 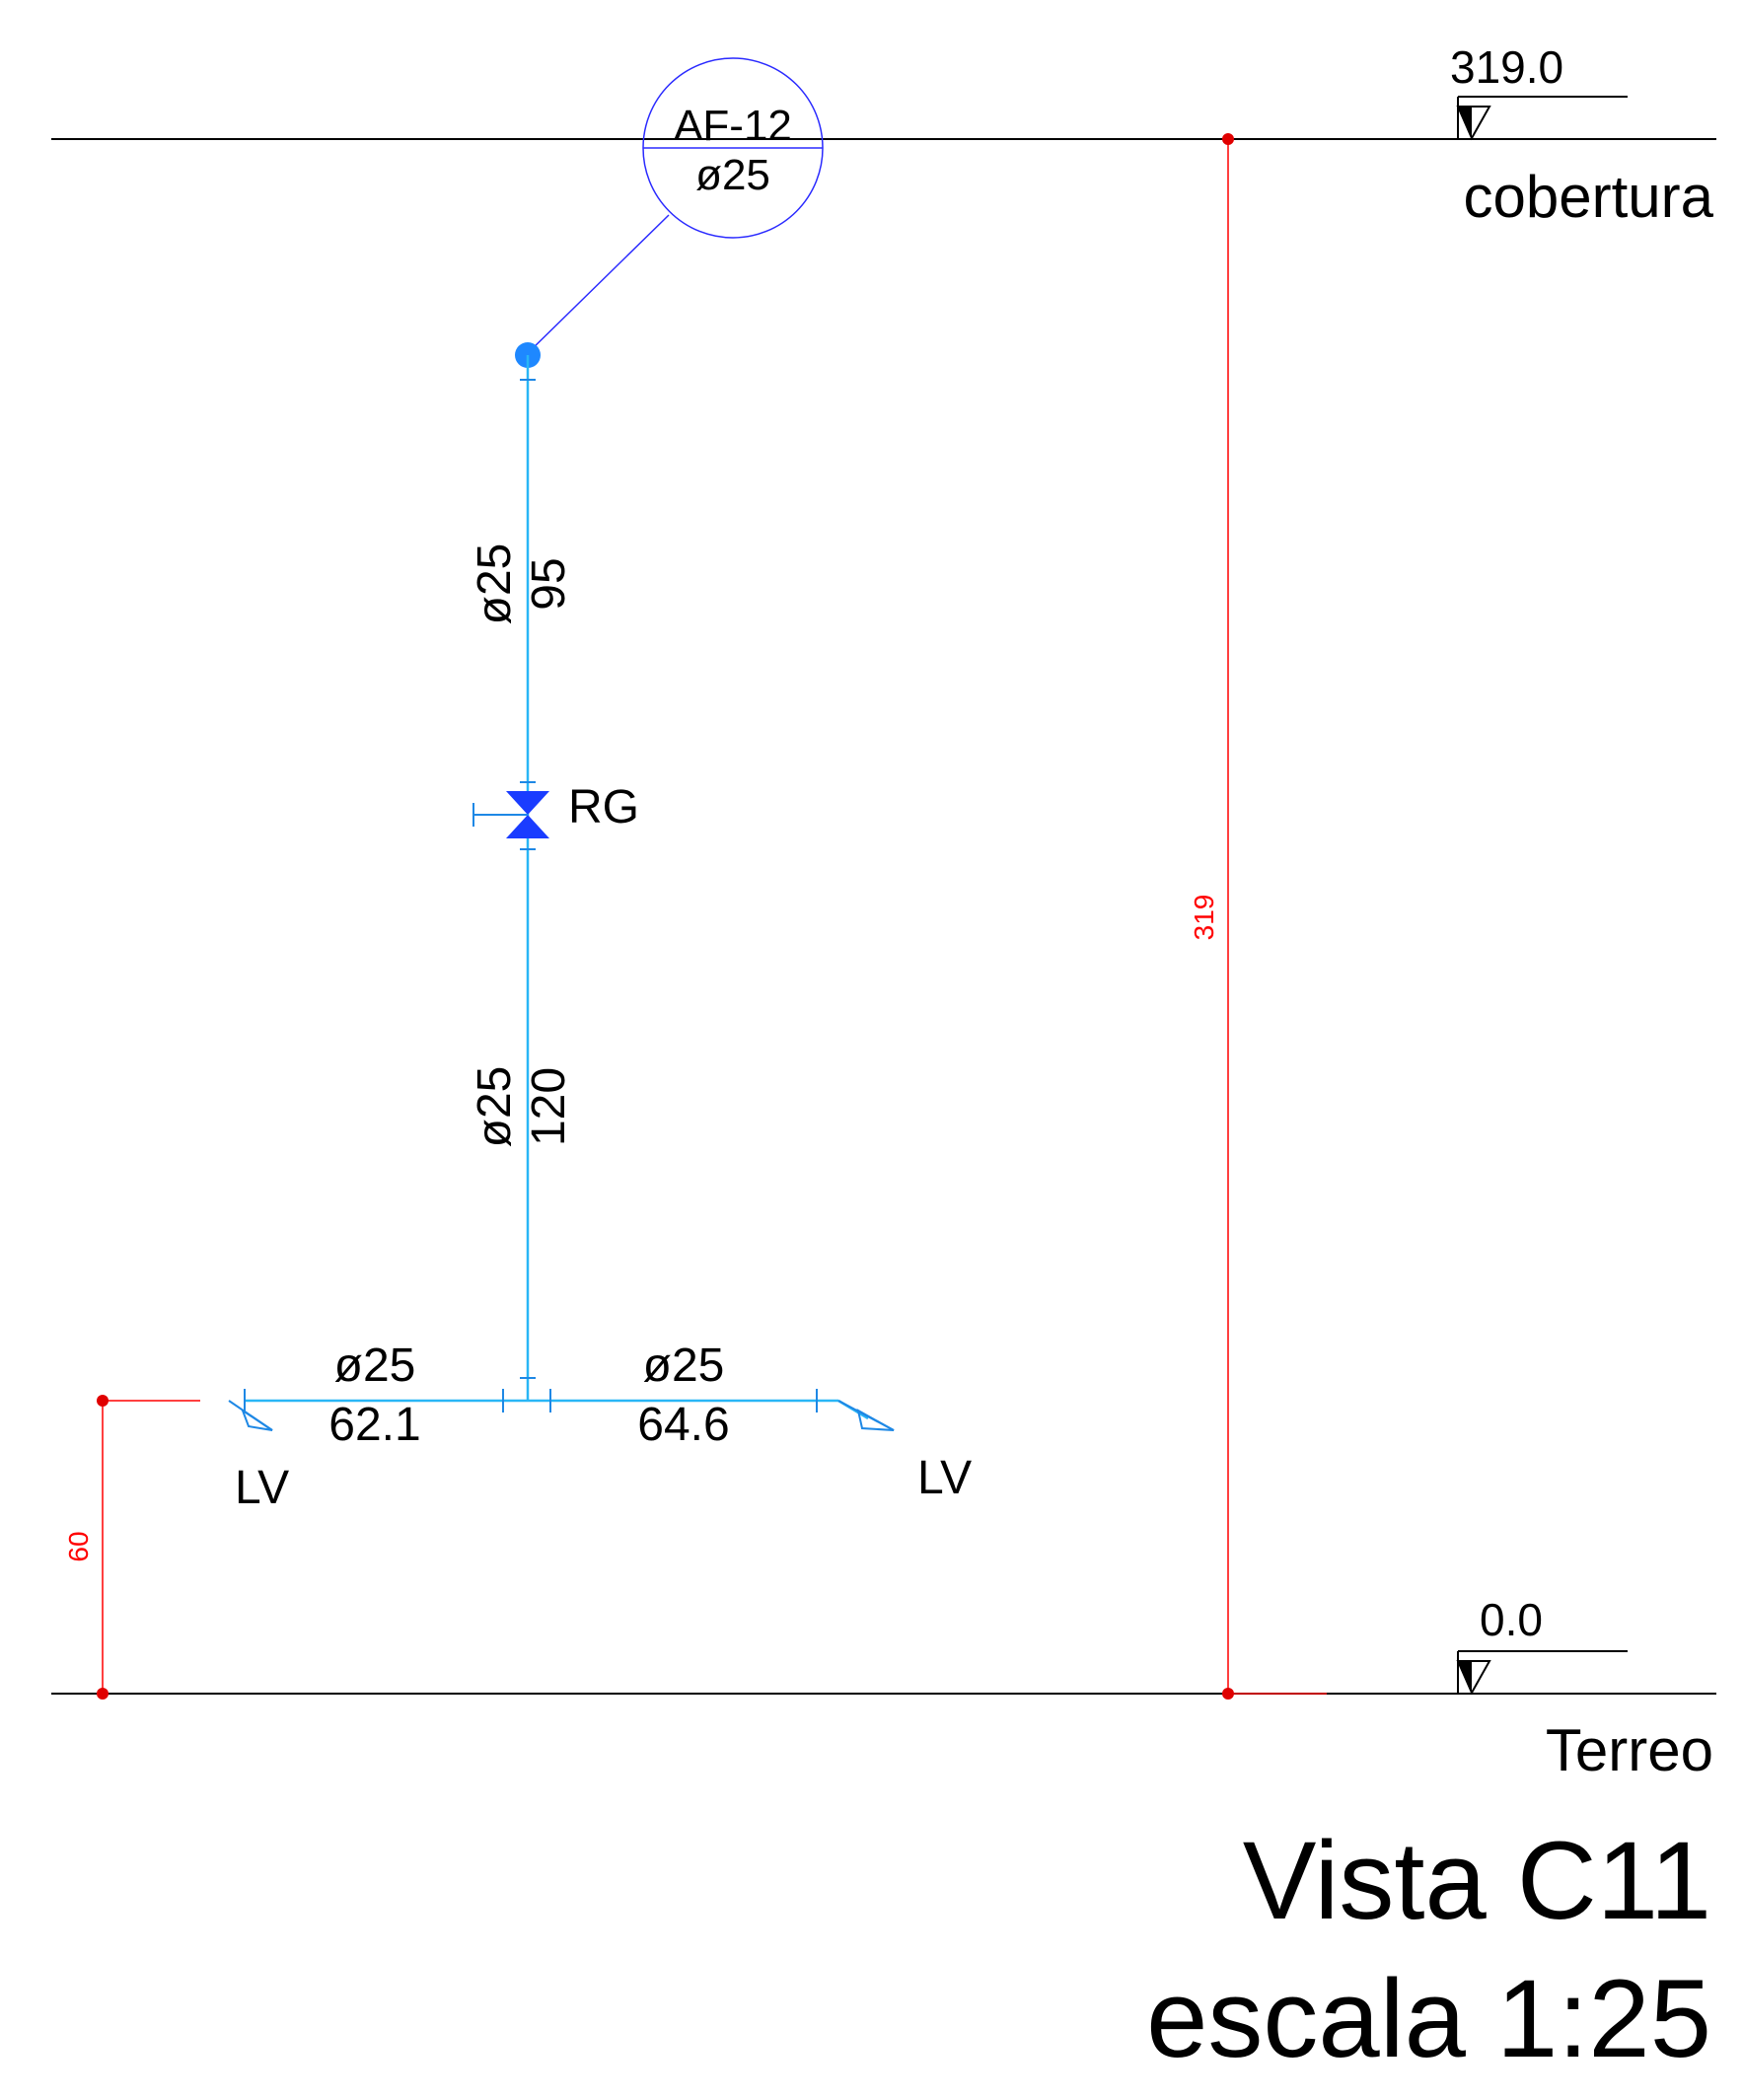 I want to click on segment-label-lower: ø25 120, so click(x=522, y=1107).